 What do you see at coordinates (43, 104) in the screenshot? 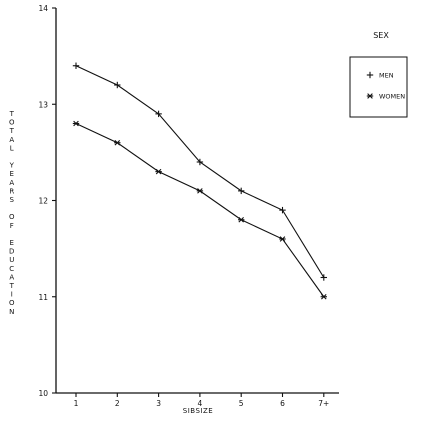
I see `y-tick-label: 13` at bounding box center [43, 104].